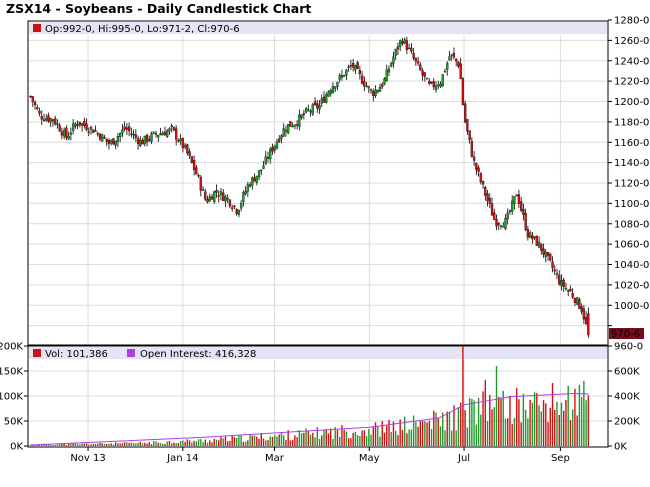  I want to click on price-tick-label: 1080-0, so click(631, 224).